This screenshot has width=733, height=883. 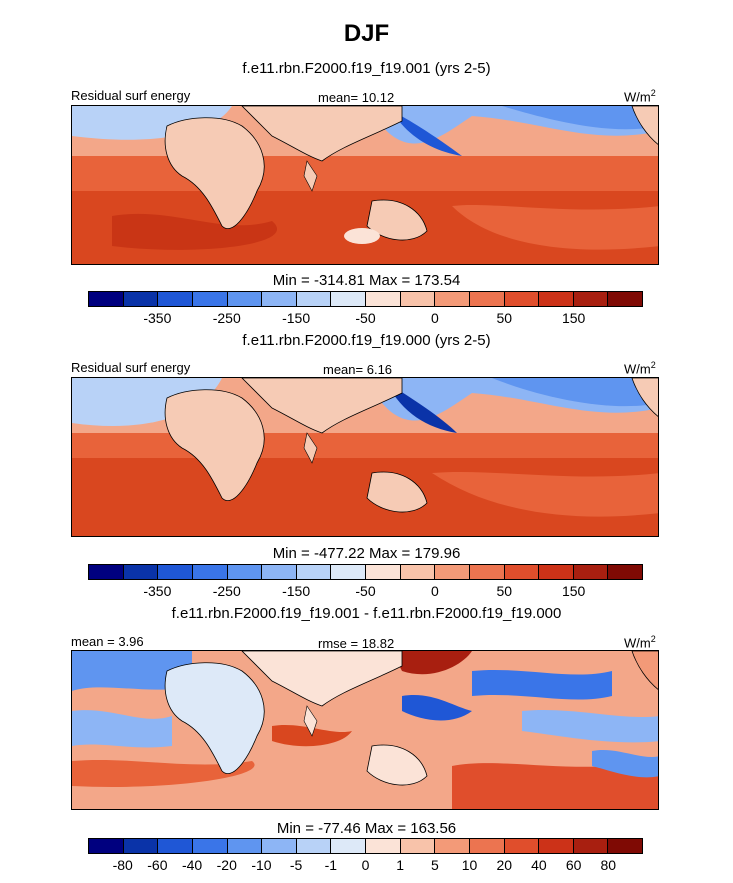 I want to click on colorbar-tick-label: -10, so click(x=261, y=865).